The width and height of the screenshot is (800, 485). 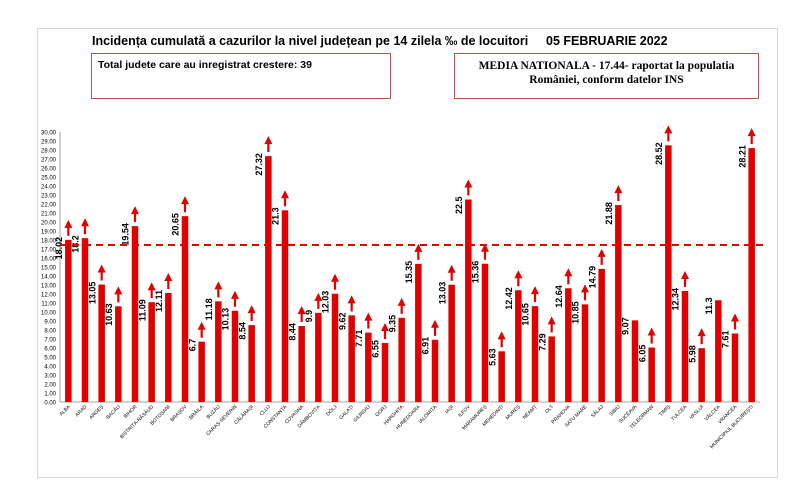 I want to click on bar-value-label: 18.2, so click(x=76, y=244).